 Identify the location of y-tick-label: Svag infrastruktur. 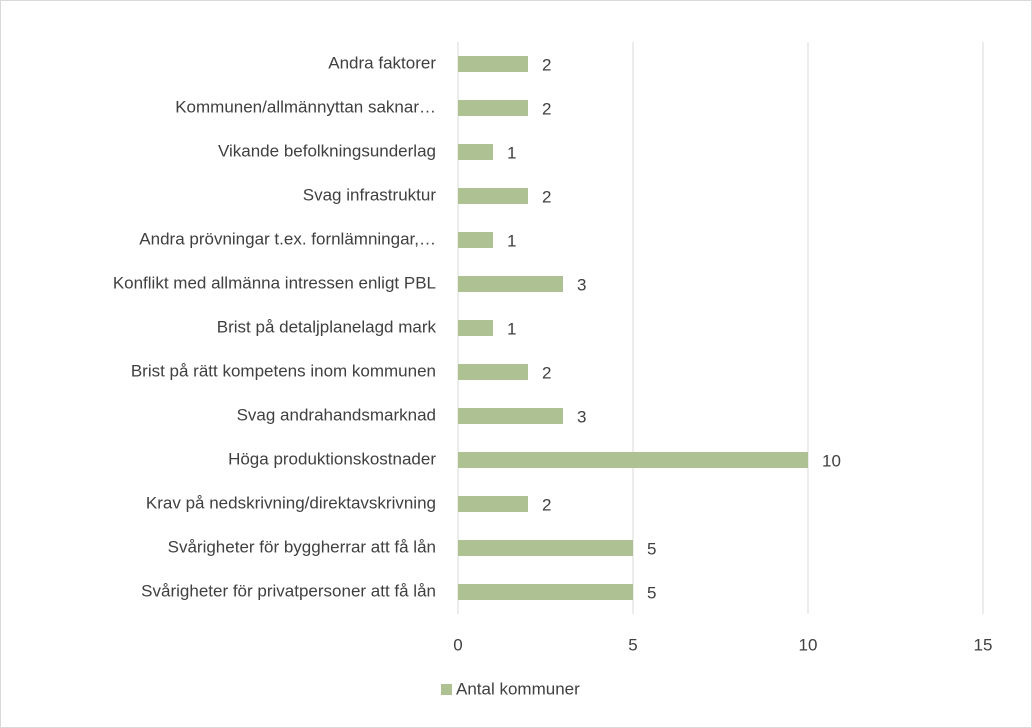
(370, 194).